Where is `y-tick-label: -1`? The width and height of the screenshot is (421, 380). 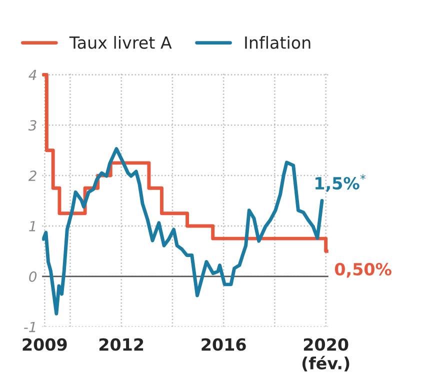 y-tick-label: -1 is located at coordinates (30, 327).